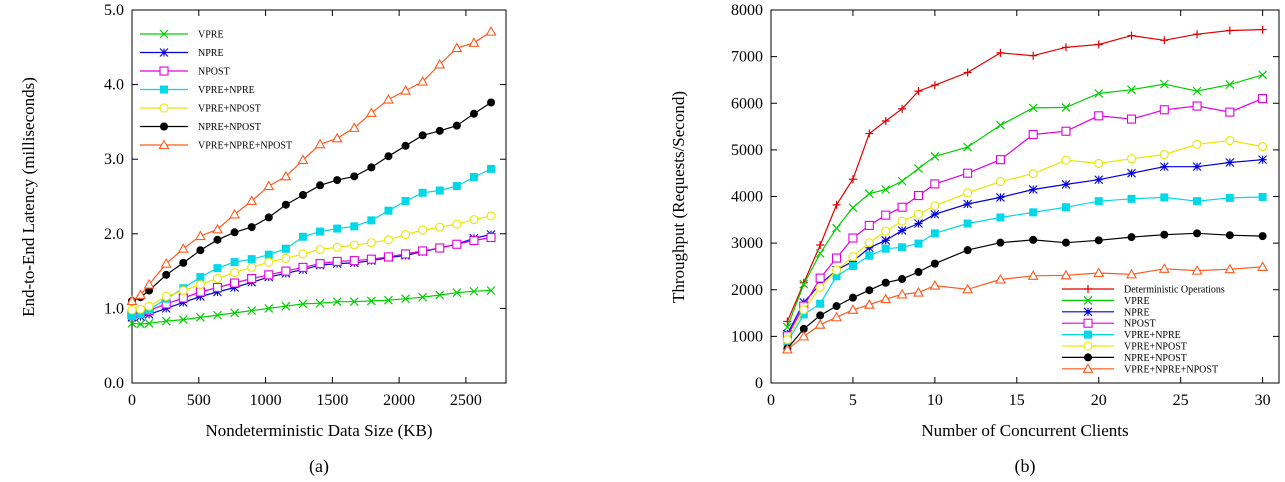 This screenshot has width=1285, height=482. Describe the element at coordinates (1181, 400) in the screenshot. I see `x-tick-label: 25` at that location.